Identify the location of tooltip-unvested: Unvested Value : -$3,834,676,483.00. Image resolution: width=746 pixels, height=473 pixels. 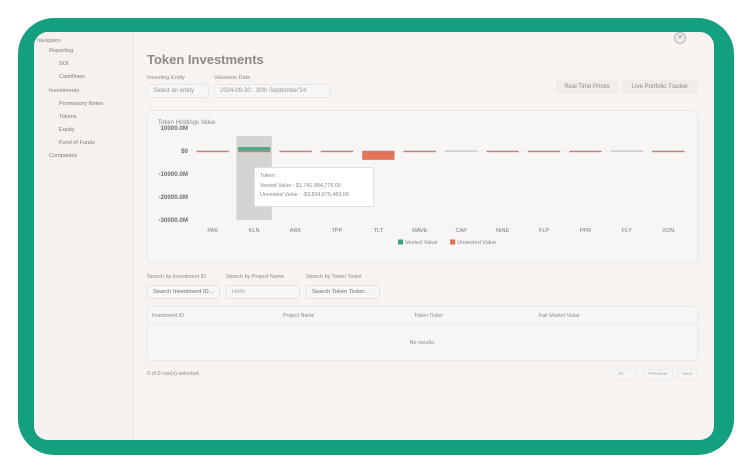
(304, 195).